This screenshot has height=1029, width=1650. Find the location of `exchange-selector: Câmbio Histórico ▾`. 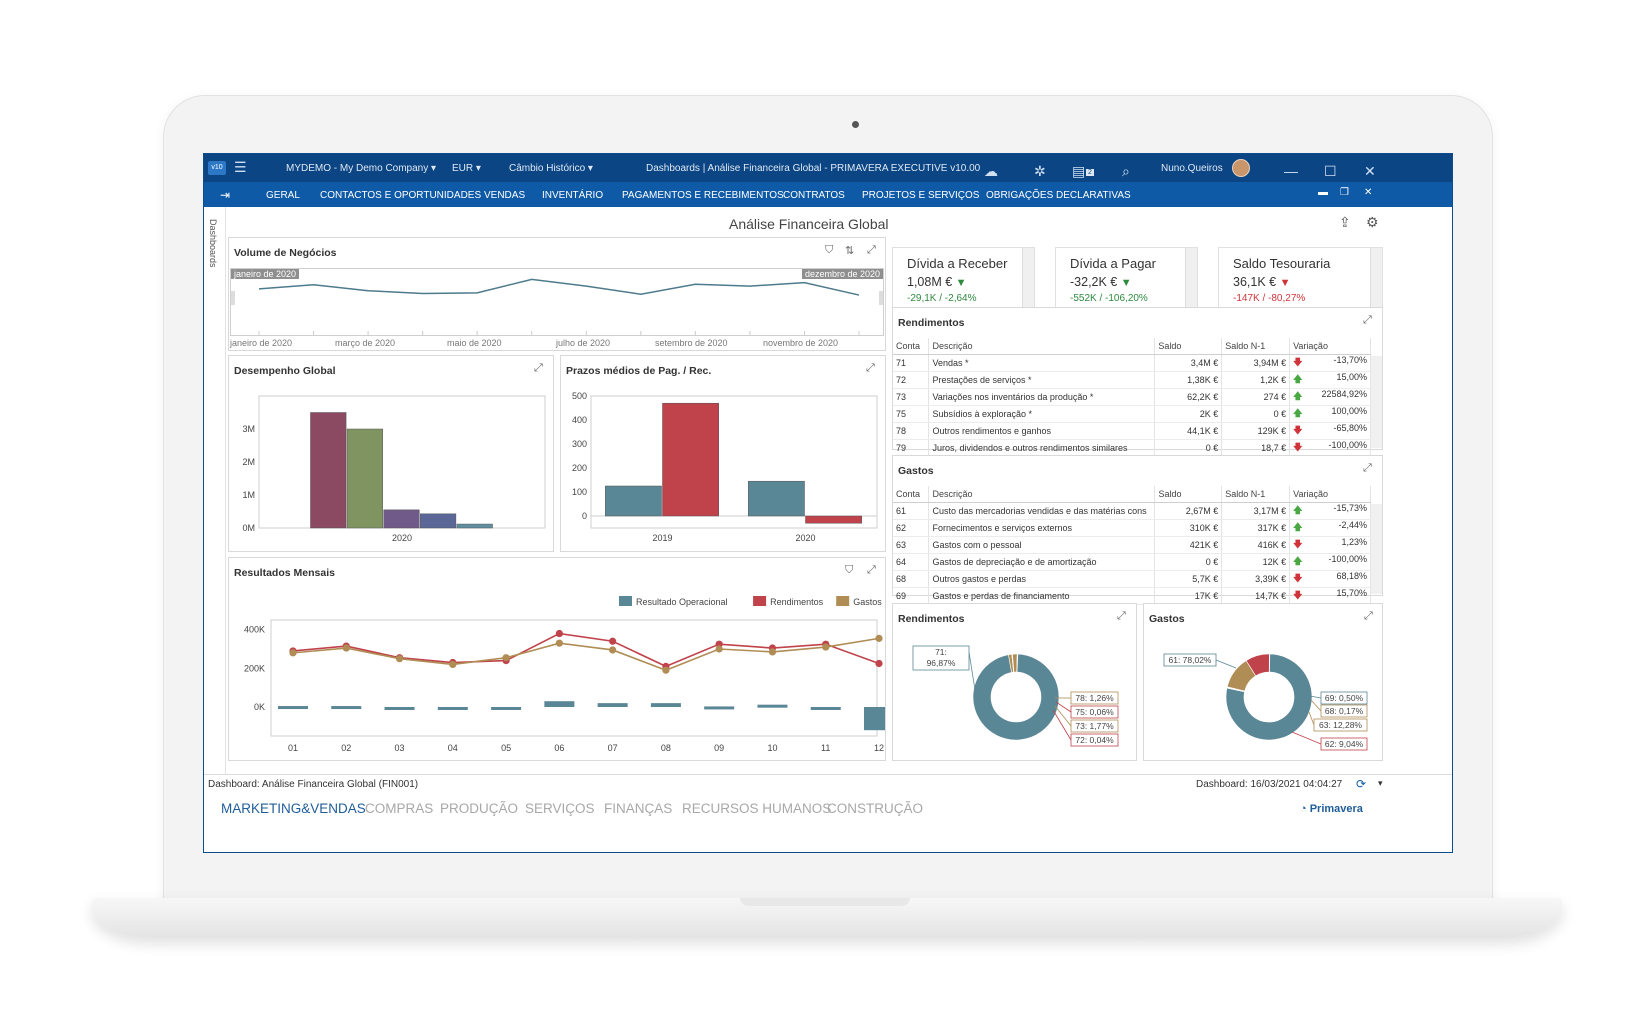

exchange-selector: Câmbio Histórico ▾ is located at coordinates (551, 168).